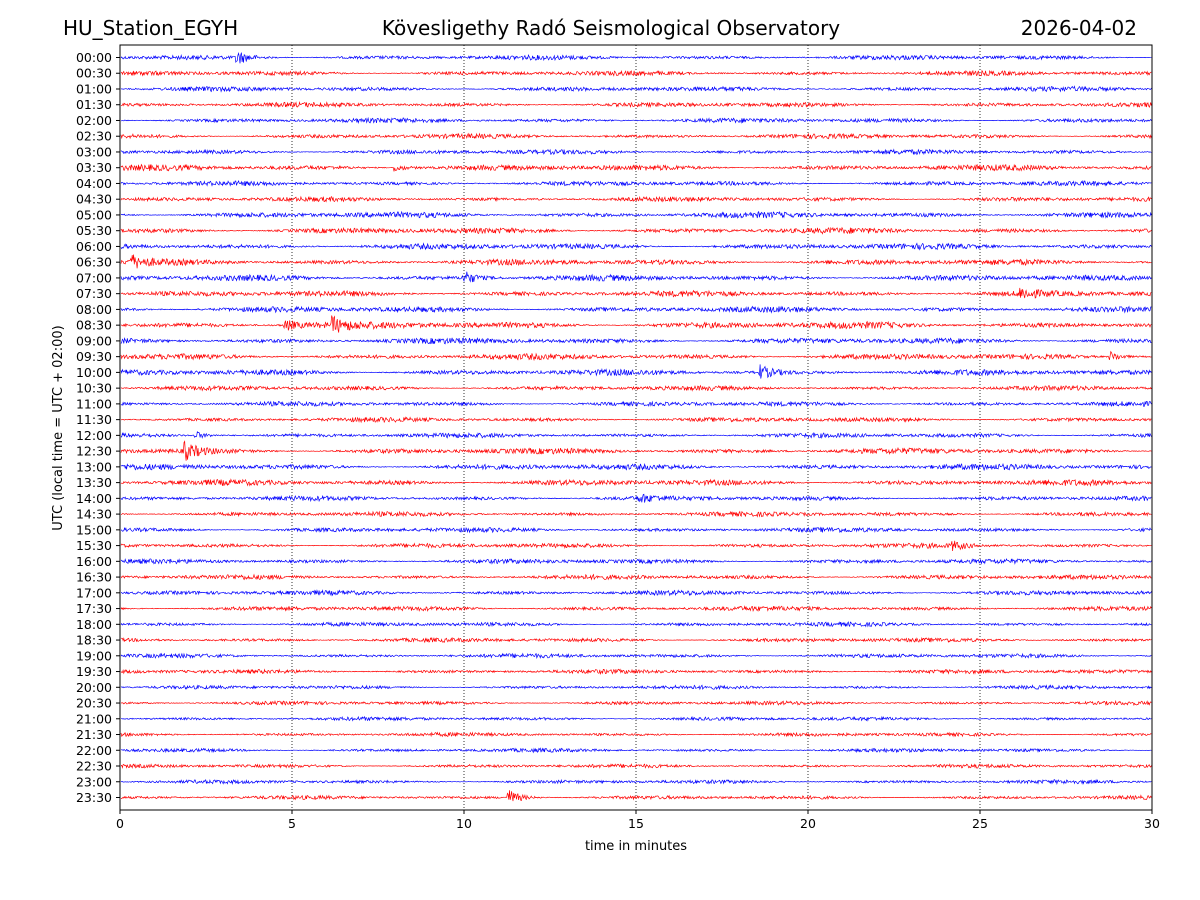 This screenshot has width=1200, height=900. What do you see at coordinates (94, 781) in the screenshot?
I see `y-tick-label: 23:00` at bounding box center [94, 781].